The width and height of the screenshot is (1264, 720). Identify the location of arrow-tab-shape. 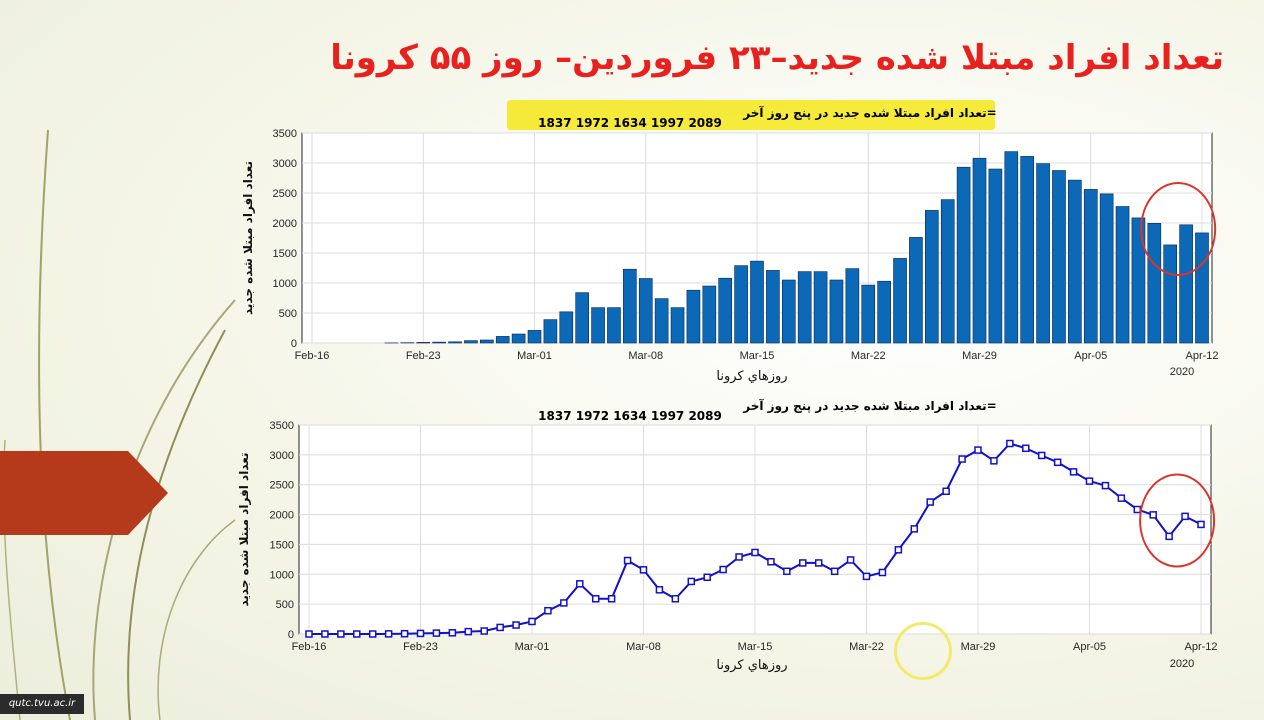
(84, 493).